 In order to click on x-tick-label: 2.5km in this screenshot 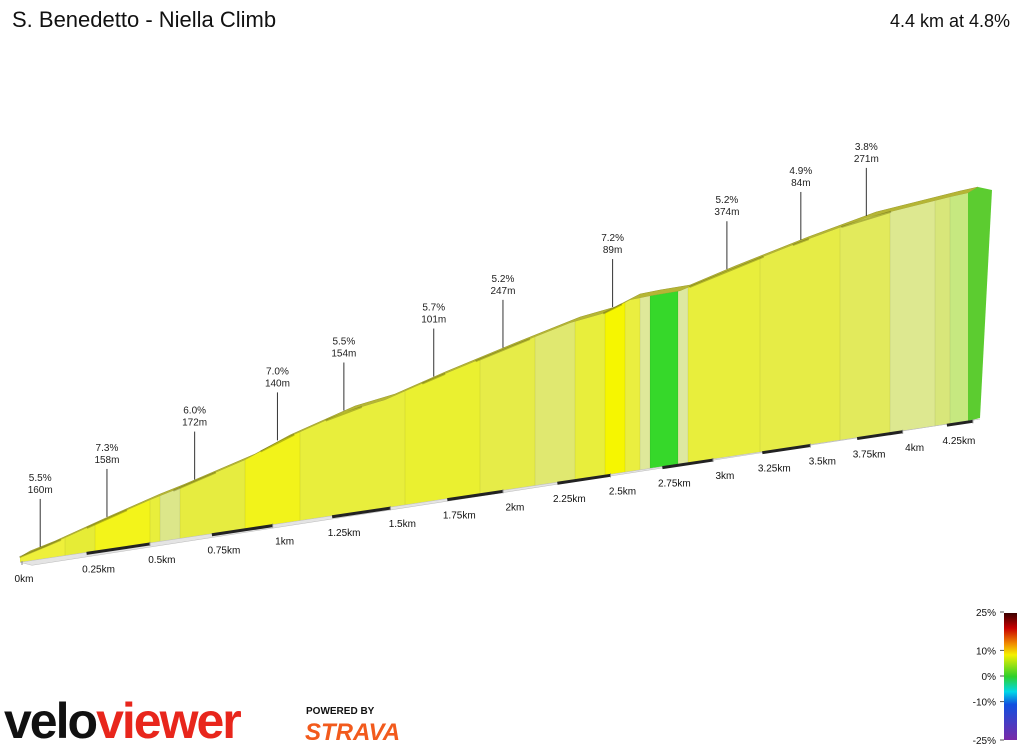, I will do `click(622, 491)`.